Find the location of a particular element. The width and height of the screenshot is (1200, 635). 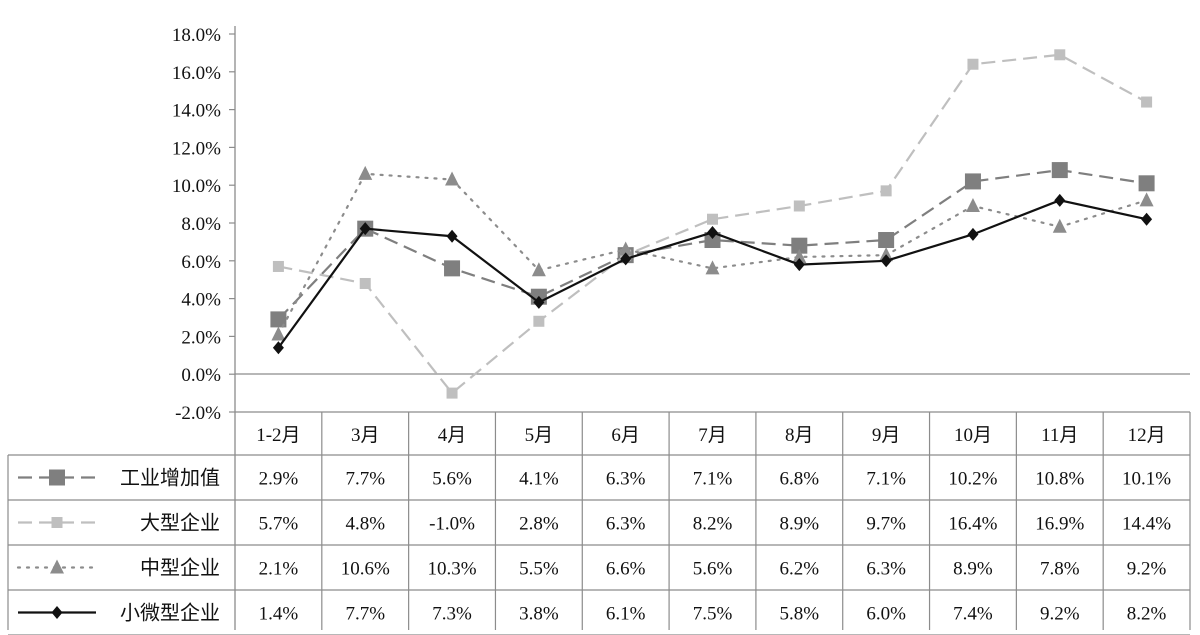

data-cell: 5.7% is located at coordinates (279, 524).